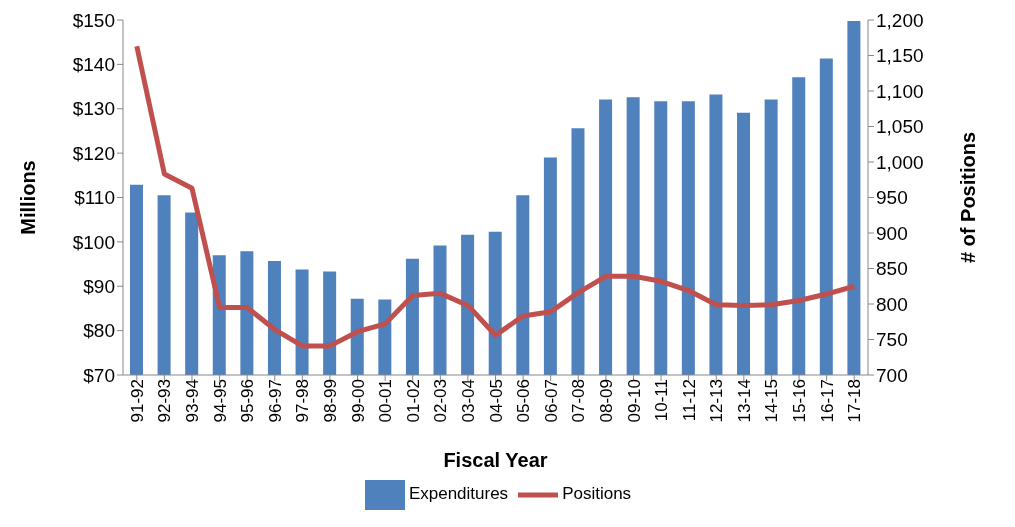  I want to click on y2-tick-label: 700, so click(892, 375).